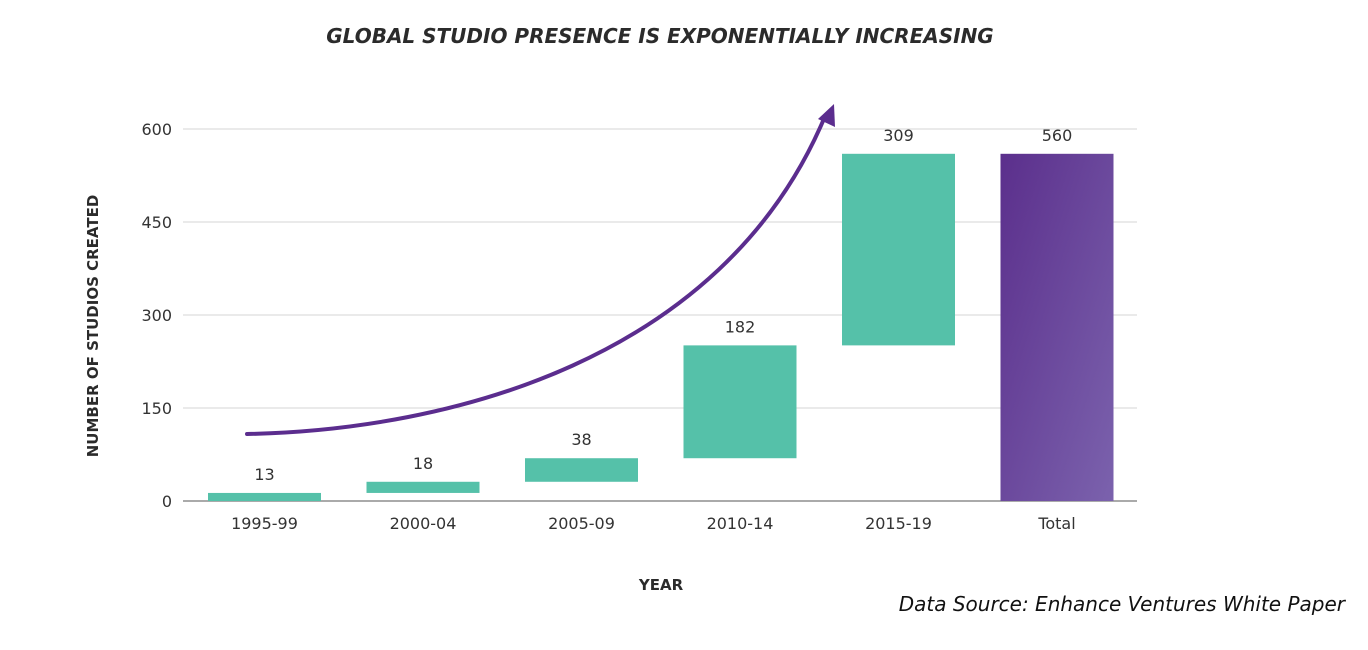 This screenshot has height=650, width=1368. What do you see at coordinates (1056, 523) in the screenshot?
I see `x-tick-label: Total` at bounding box center [1056, 523].